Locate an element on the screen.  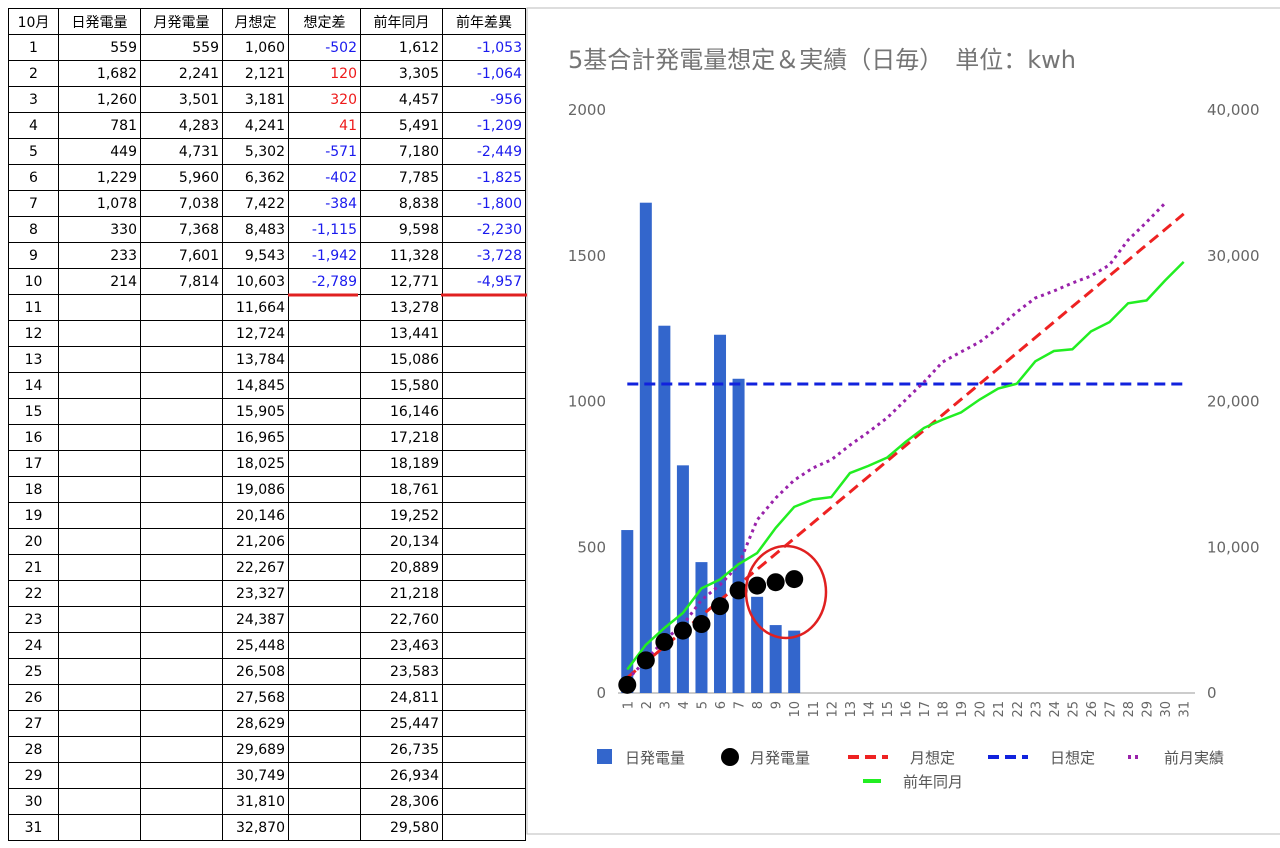
table-row: 11 11,664 13,278 is located at coordinates (267, 307).